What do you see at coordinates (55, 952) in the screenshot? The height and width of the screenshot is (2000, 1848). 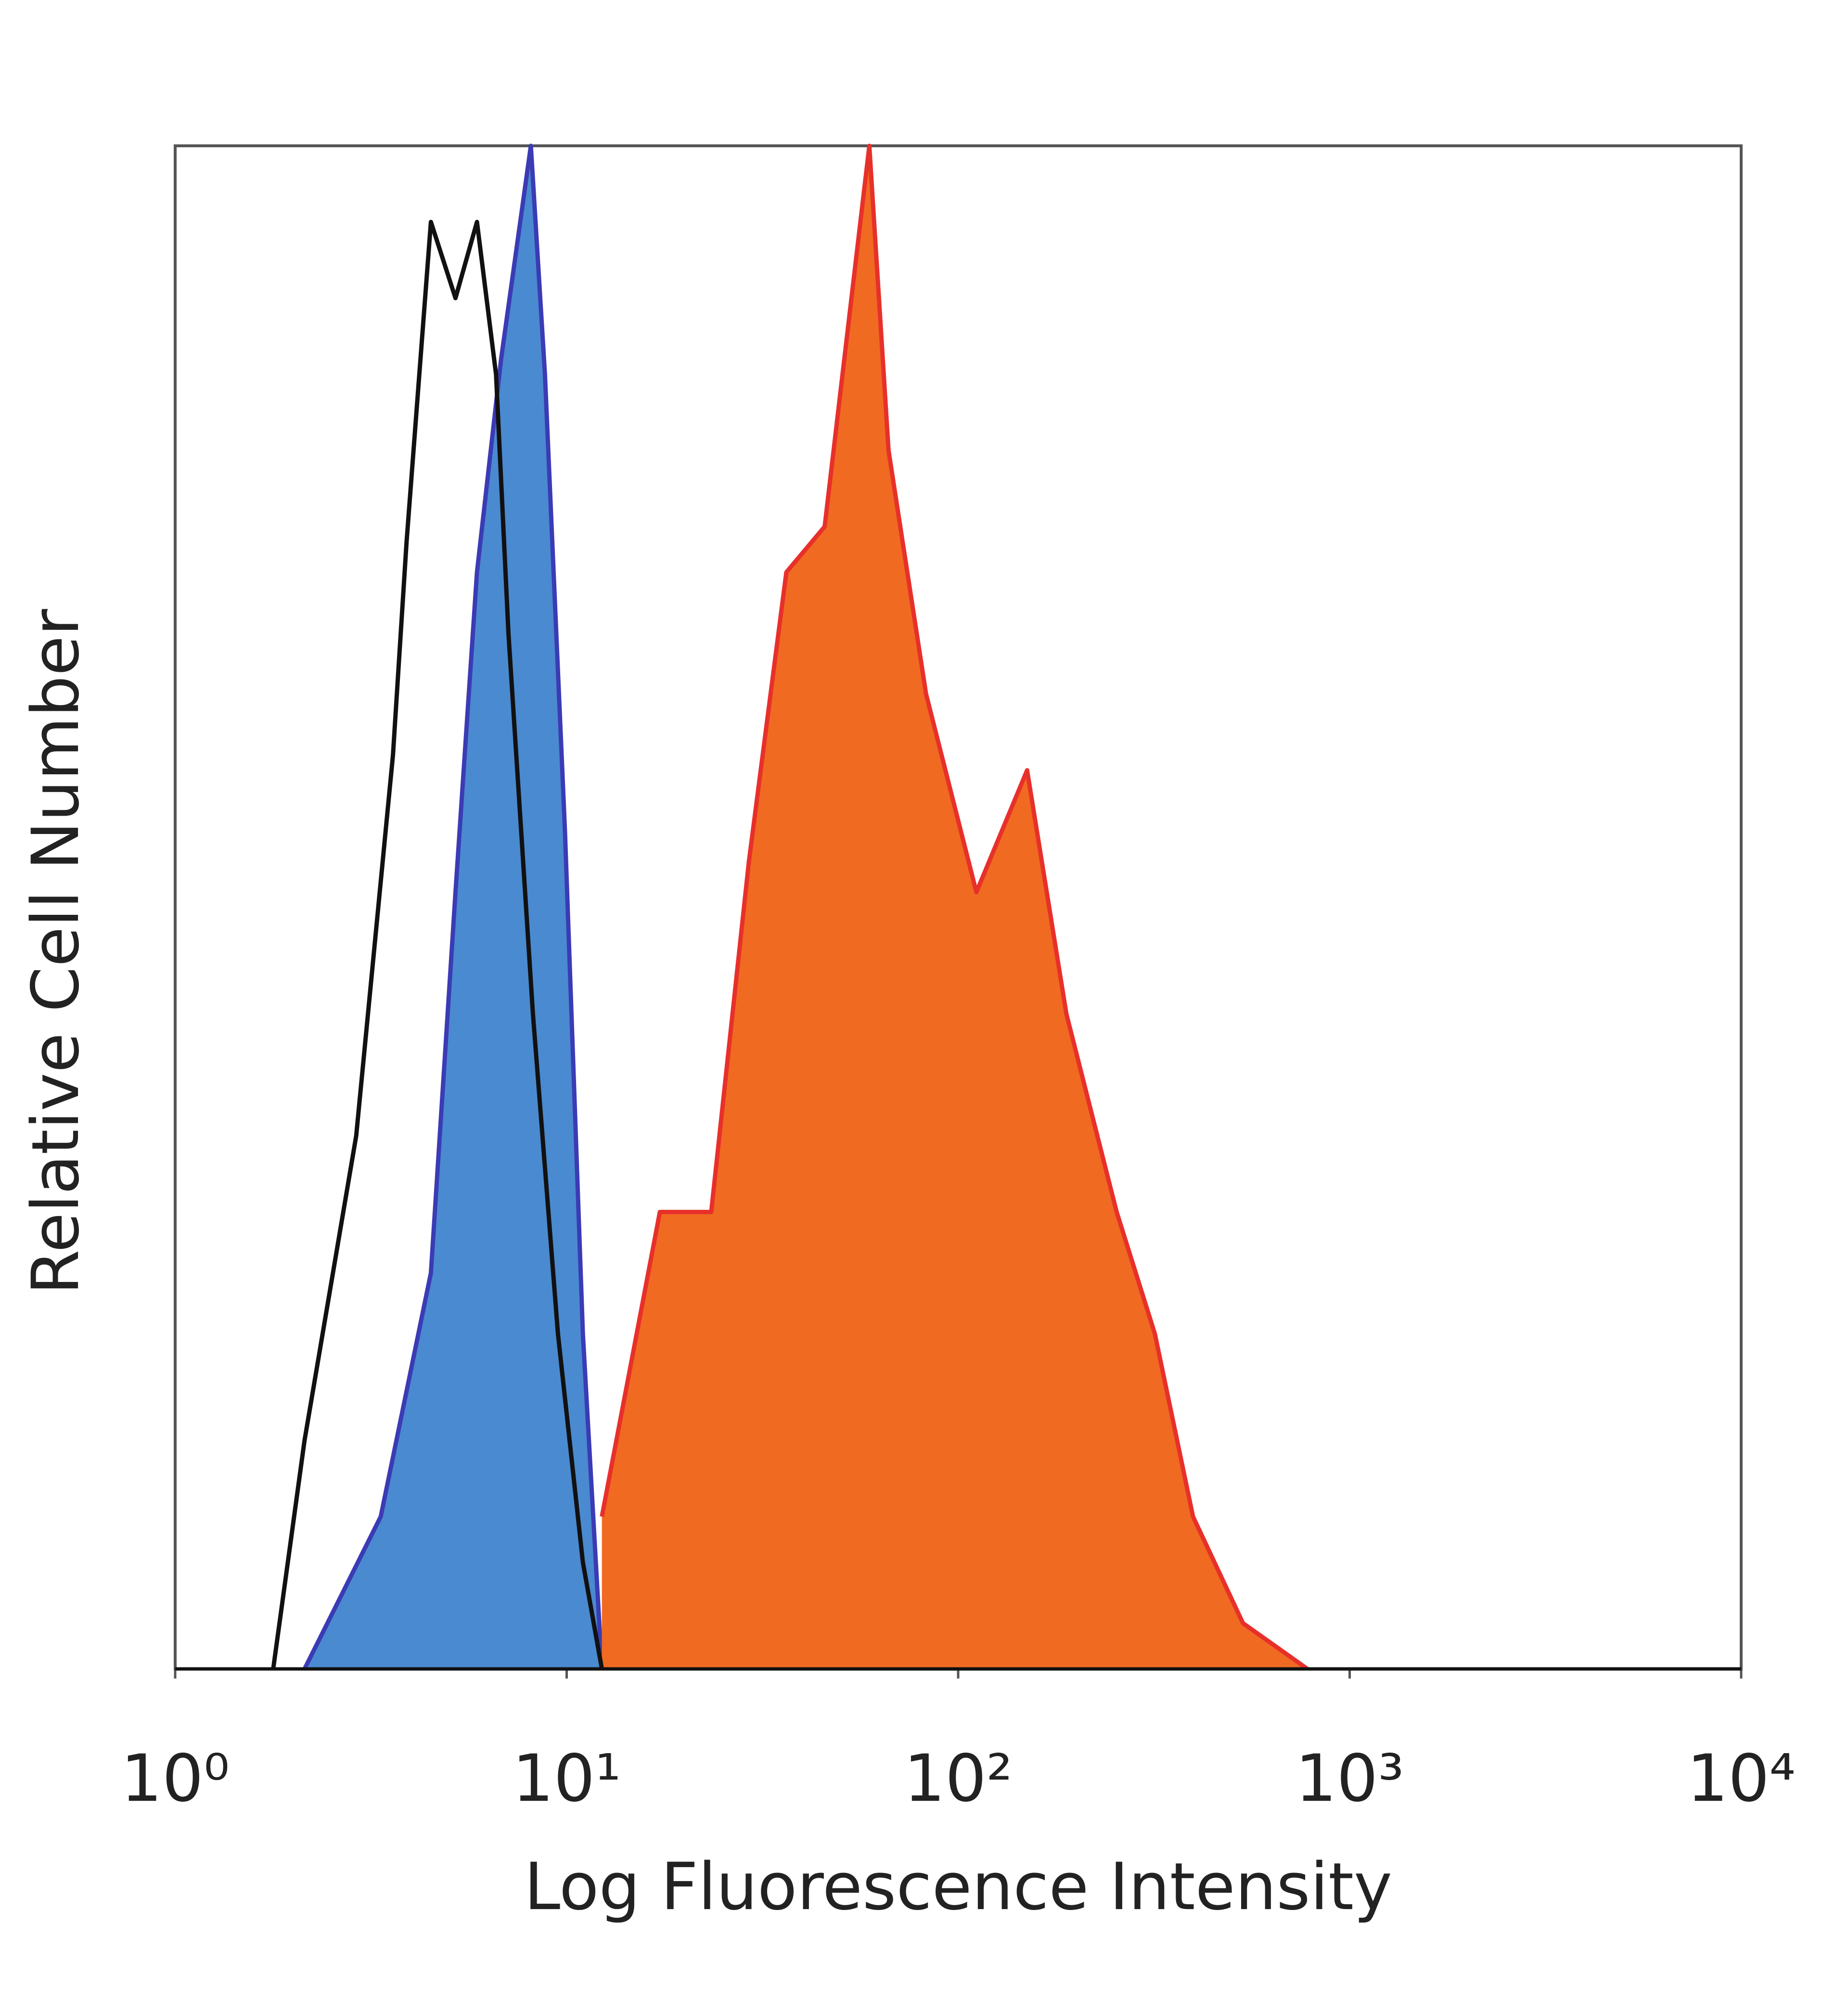 I see `y-axis-label: Relative Cell Number` at bounding box center [55, 952].